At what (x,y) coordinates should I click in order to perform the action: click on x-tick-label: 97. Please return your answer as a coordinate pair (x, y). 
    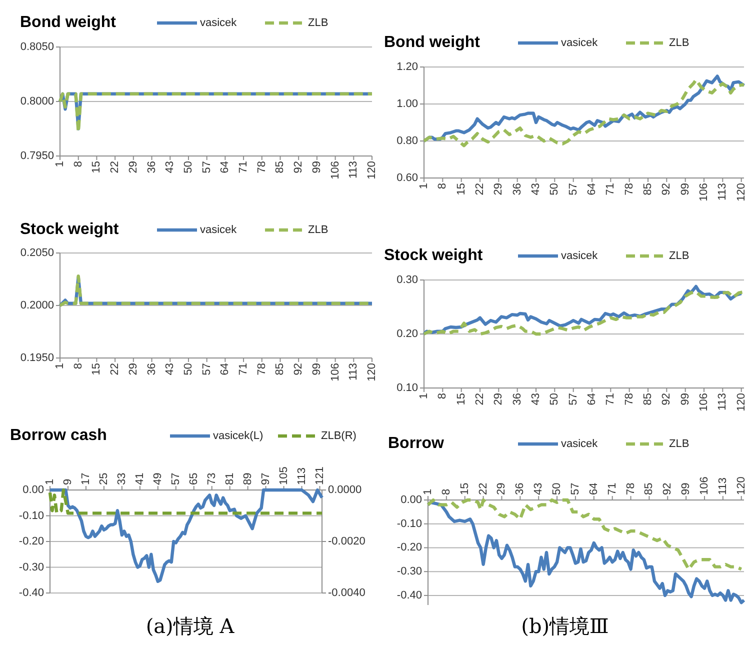
    Looking at the image, I should click on (266, 478).